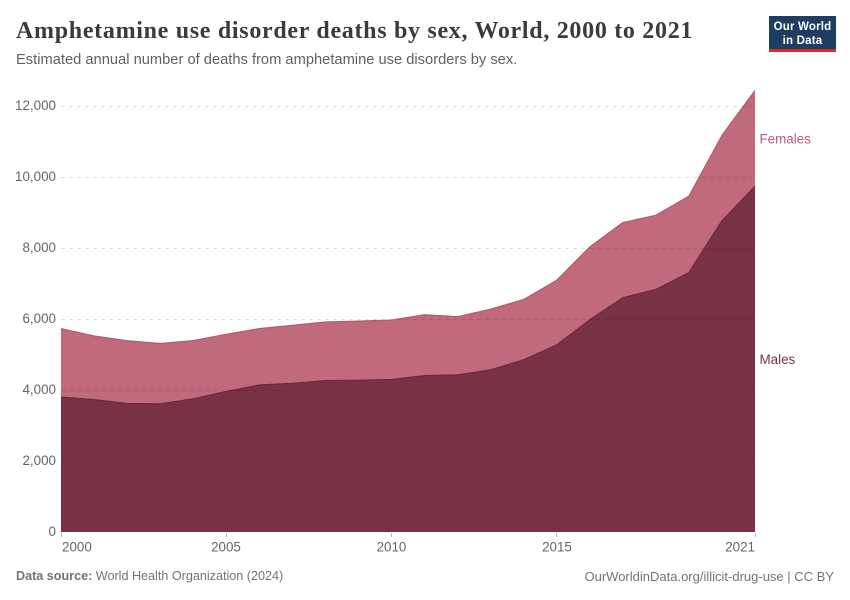 This screenshot has width=850, height=600. What do you see at coordinates (35, 105) in the screenshot?
I see `svg-text: 12,000` at bounding box center [35, 105].